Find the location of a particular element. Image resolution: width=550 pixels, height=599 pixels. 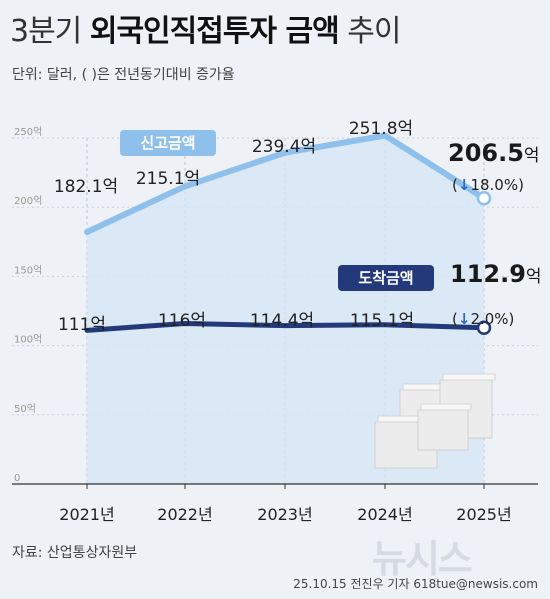

chart-title: 3분기 외국인직접투자 금액 추이 is located at coordinates (205, 28).